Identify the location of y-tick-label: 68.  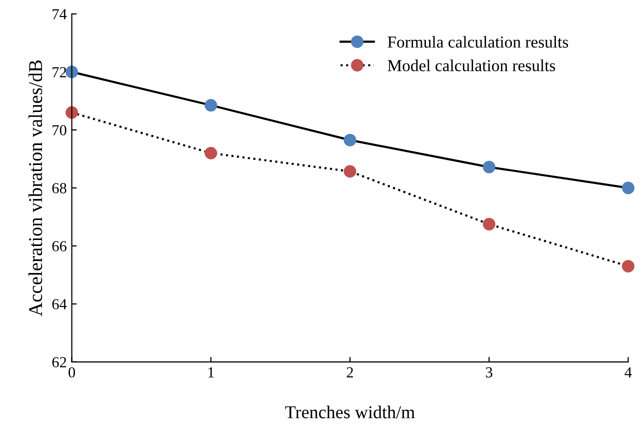
(59, 188).